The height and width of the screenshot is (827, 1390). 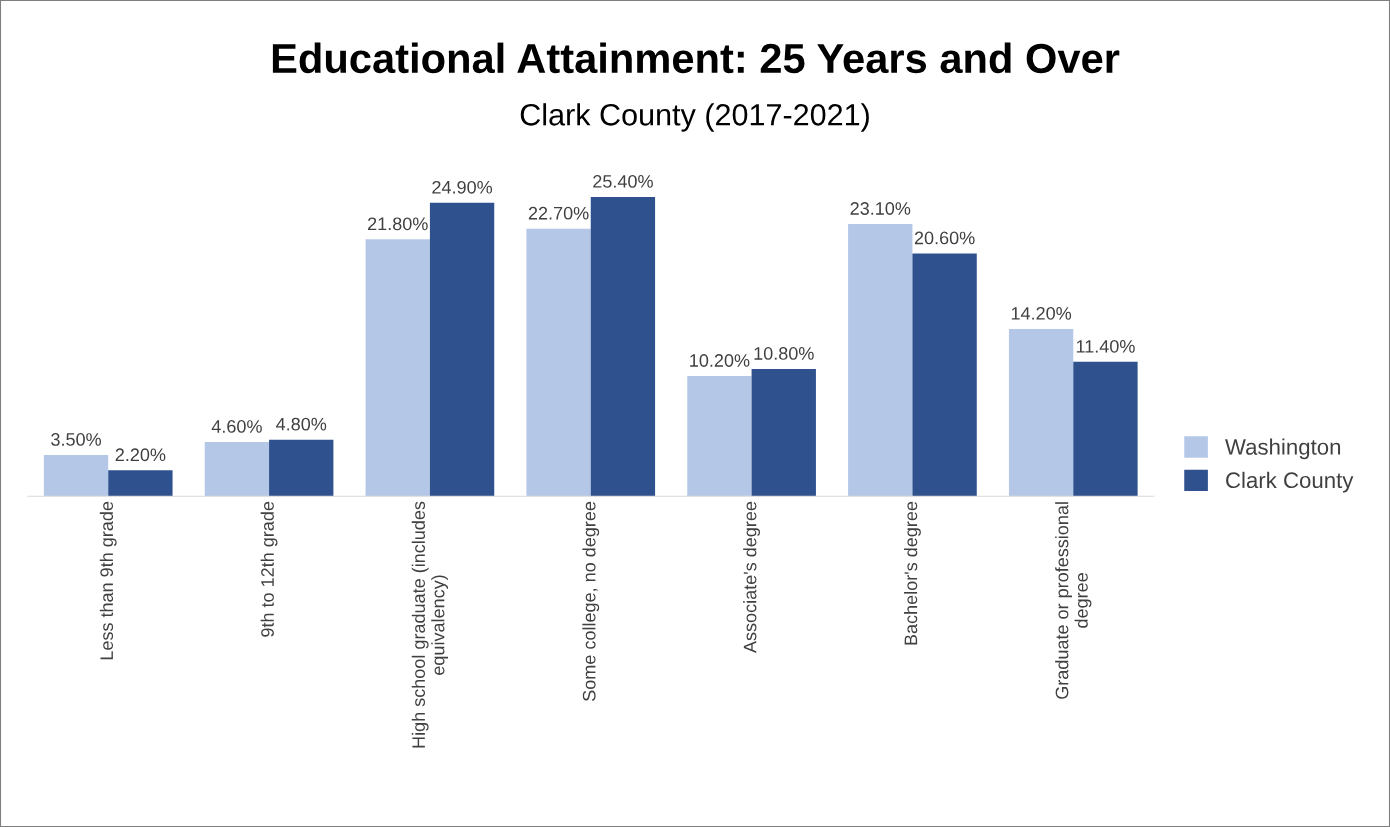 What do you see at coordinates (1283, 449) in the screenshot?
I see `legend-label: Washington` at bounding box center [1283, 449].